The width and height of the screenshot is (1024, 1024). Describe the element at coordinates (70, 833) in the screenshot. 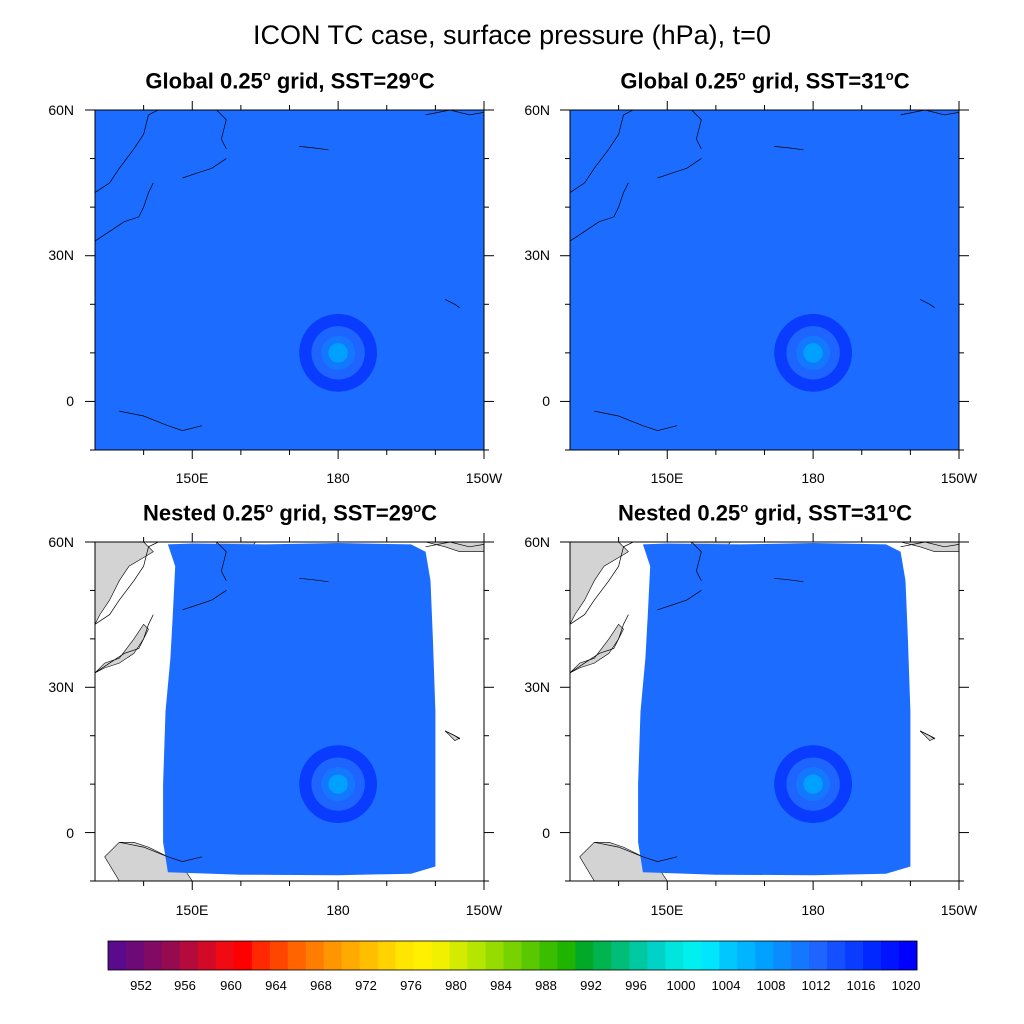

I see `lat-tick-0-p3: 0` at that location.